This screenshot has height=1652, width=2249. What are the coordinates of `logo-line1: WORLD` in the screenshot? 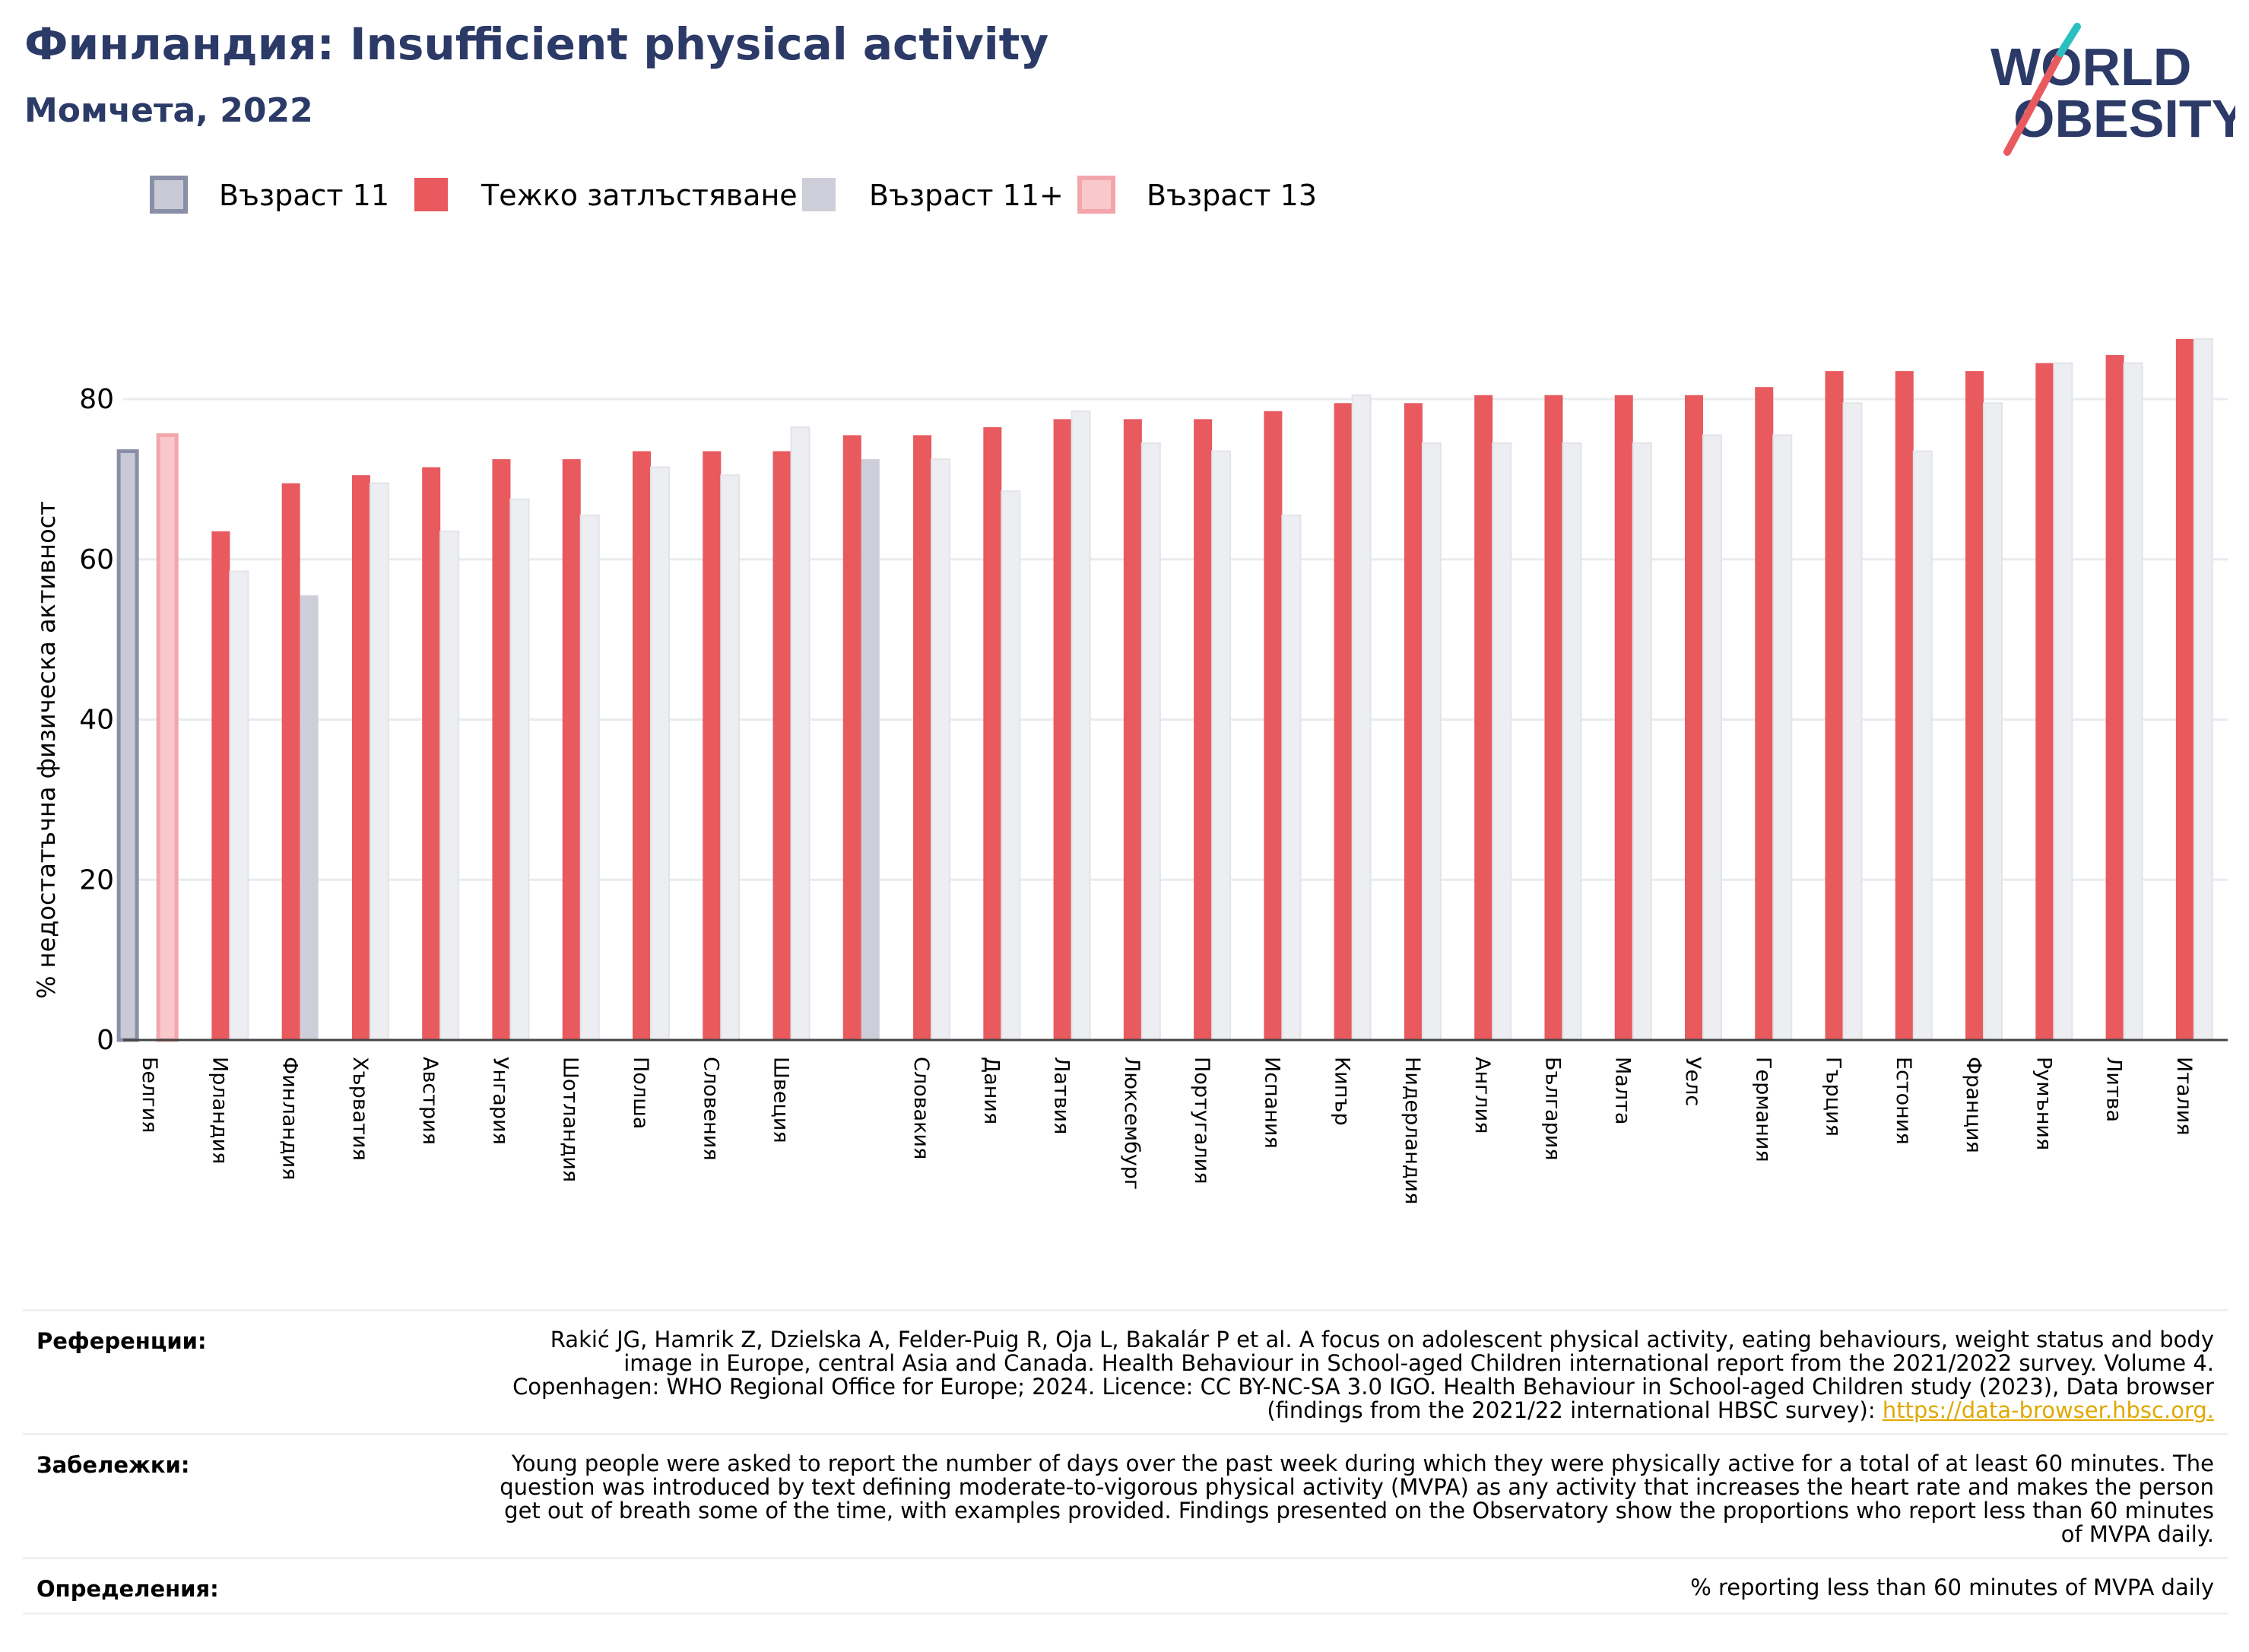 It's located at (2090, 67).